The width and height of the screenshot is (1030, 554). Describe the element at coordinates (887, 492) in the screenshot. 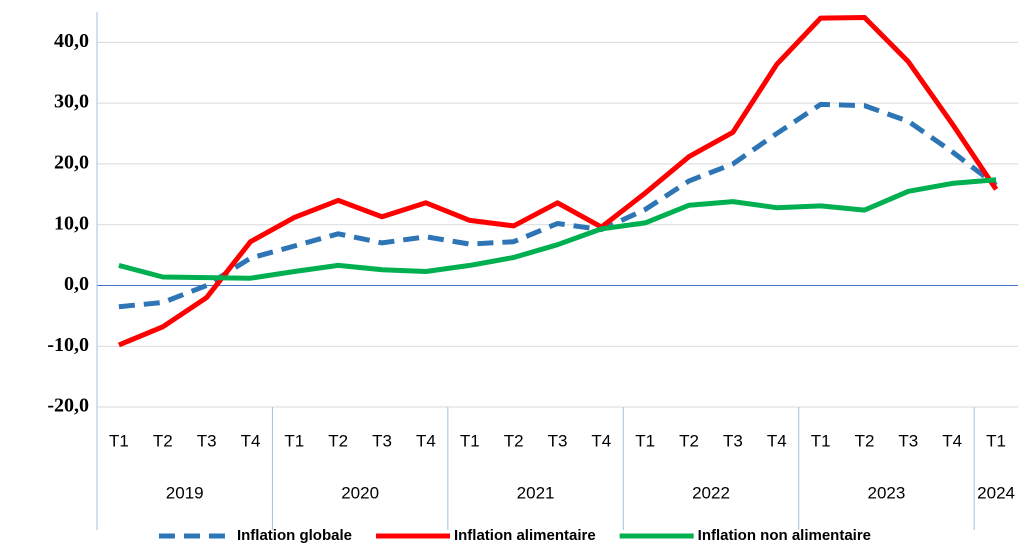

I see `x-group-label: 2023` at that location.